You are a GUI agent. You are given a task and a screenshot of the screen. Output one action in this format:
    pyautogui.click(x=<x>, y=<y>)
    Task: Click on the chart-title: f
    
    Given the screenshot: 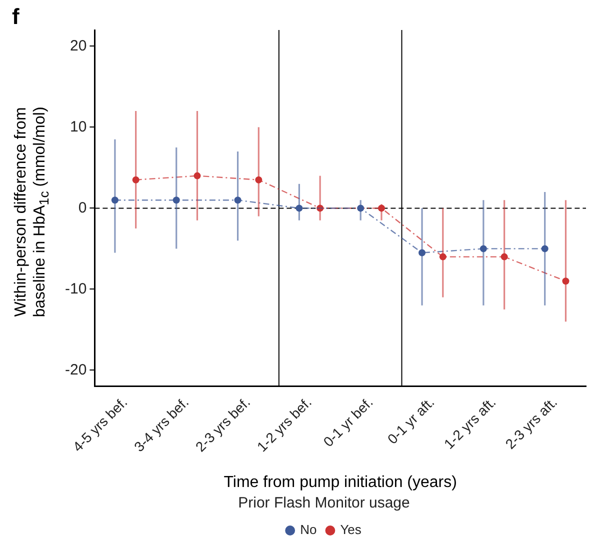 What is the action you would take?
    pyautogui.click(x=16, y=17)
    